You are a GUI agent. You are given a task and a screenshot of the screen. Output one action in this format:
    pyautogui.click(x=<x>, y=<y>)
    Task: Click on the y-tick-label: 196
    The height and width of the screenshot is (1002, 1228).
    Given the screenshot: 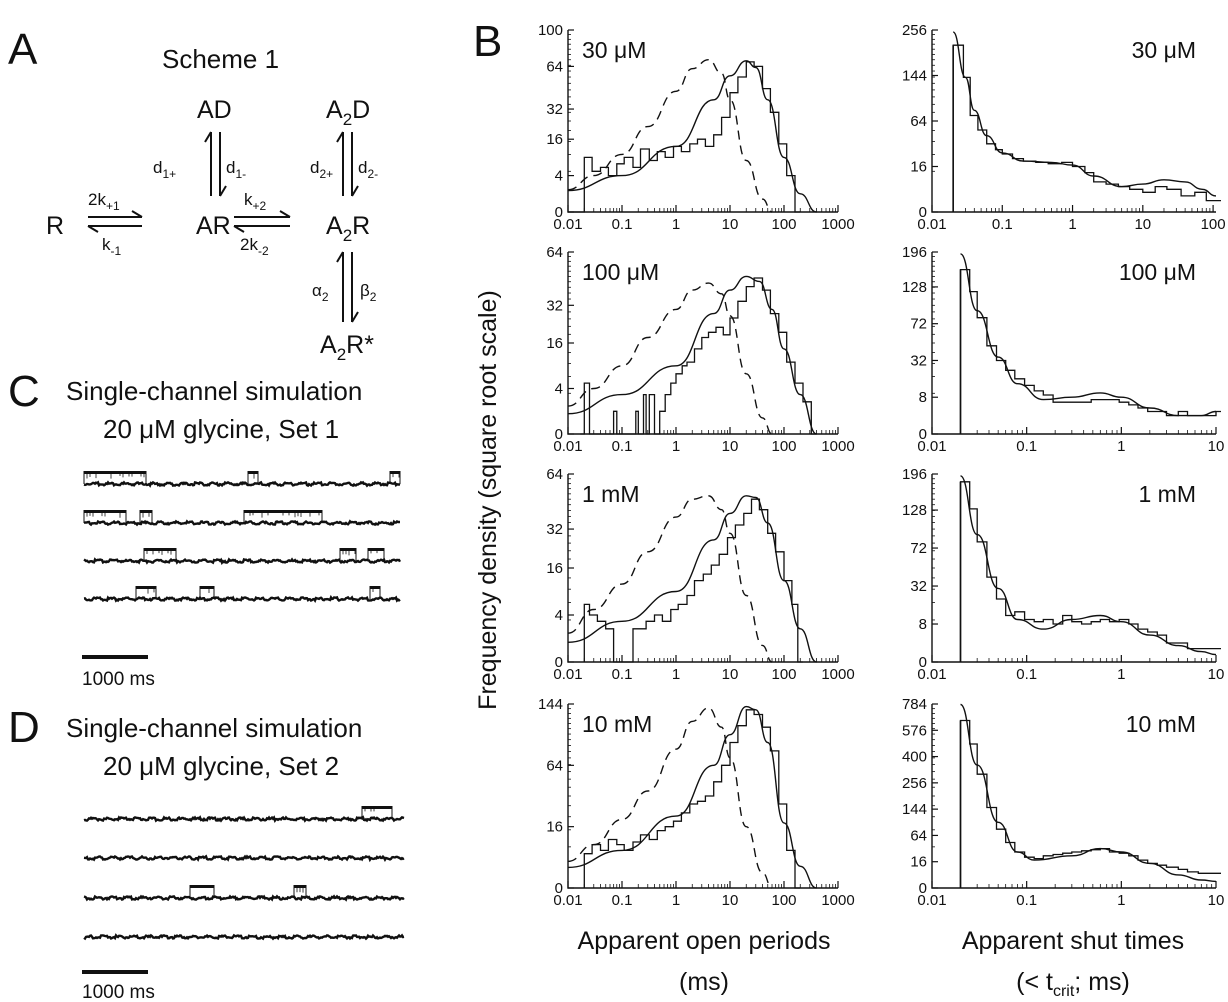 What is the action you would take?
    pyautogui.click(x=914, y=474)
    